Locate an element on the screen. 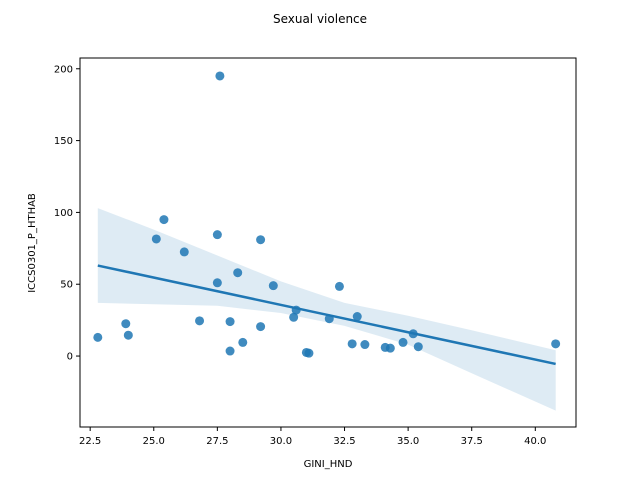 The image size is (640, 480). y-axis-label: ICCS0301_P_HTHAB is located at coordinates (32, 243).